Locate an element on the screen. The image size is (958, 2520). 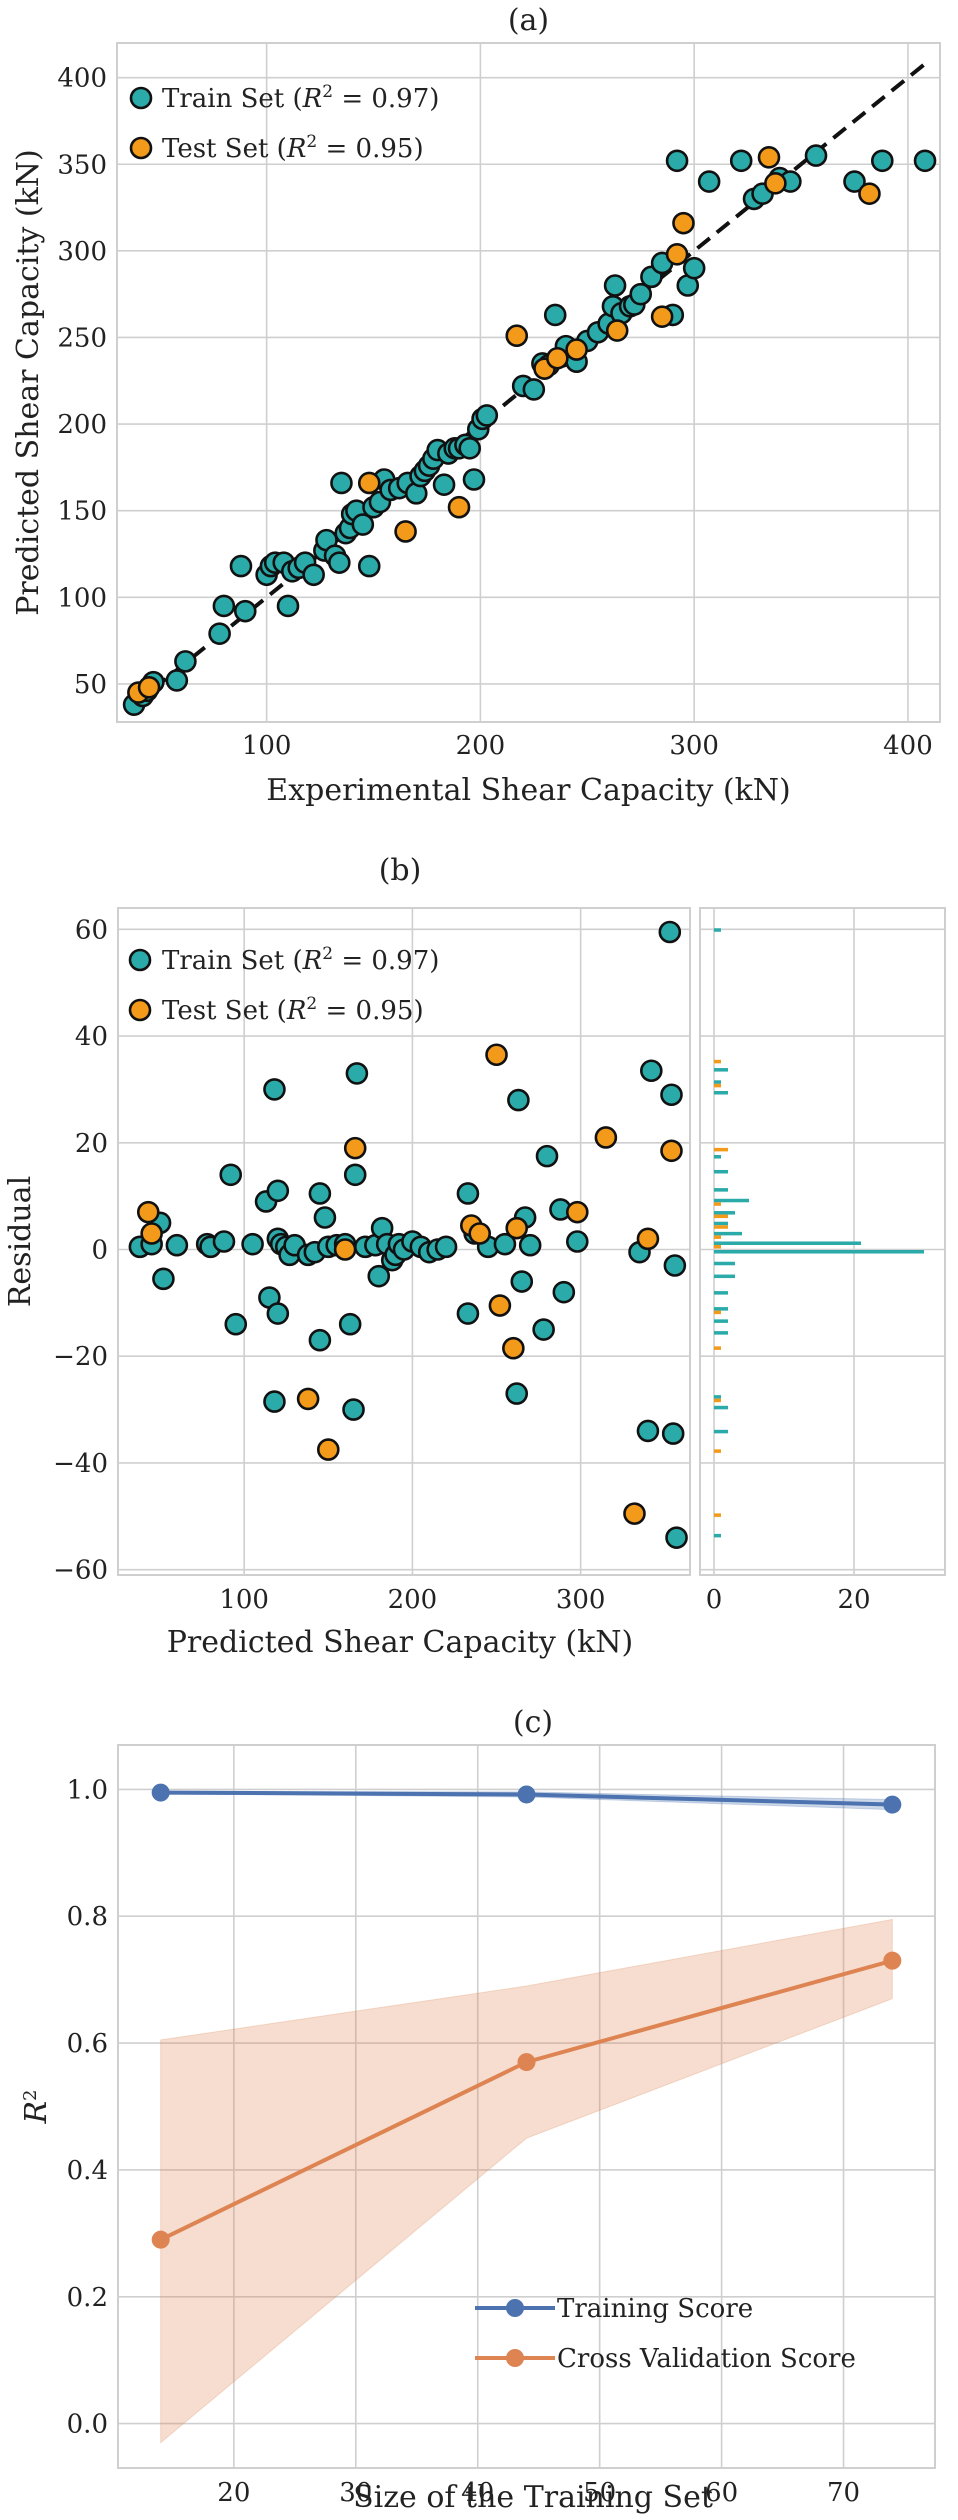
legend-label-train: Train Set (R2 = 0.97) is located at coordinates (300, 960).